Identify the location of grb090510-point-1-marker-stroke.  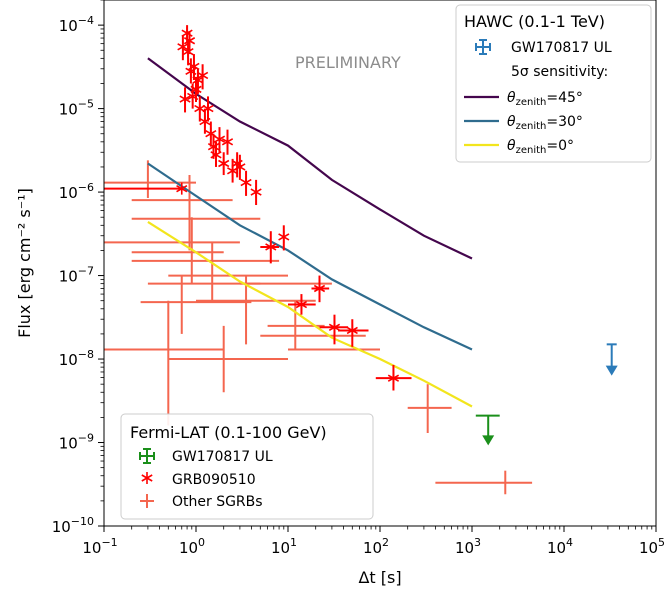
(183, 47).